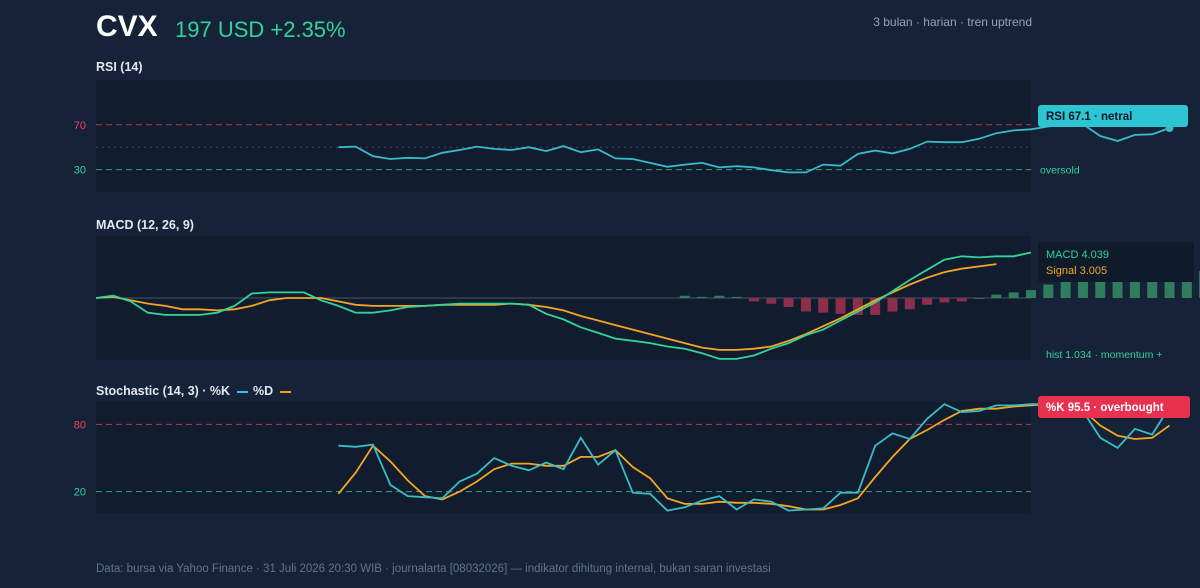 The height and width of the screenshot is (588, 1200). I want to click on stochastic-panel-bg, so click(563, 458).